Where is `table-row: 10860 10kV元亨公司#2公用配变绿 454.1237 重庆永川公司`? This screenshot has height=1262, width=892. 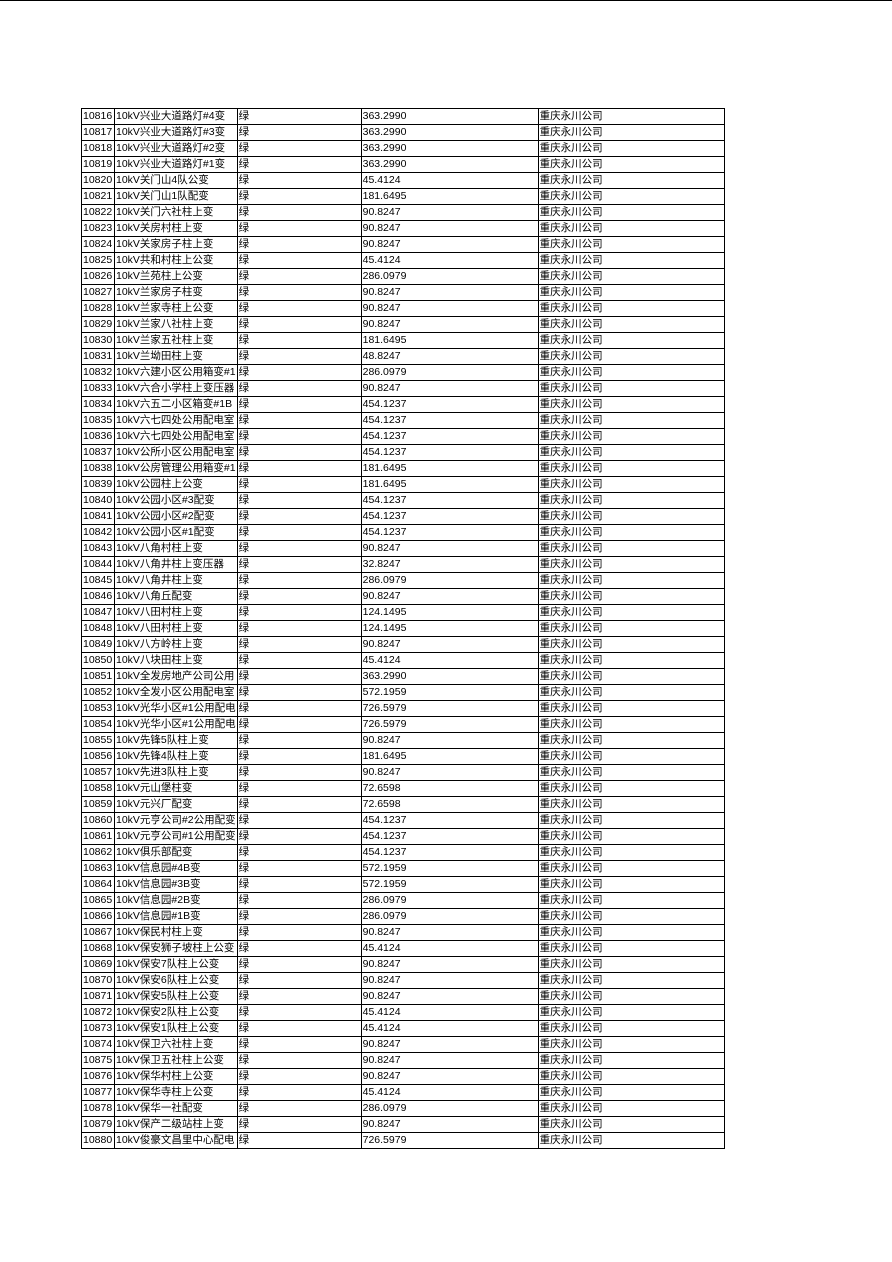 table-row: 10860 10kV元亨公司#2公用配变绿 454.1237 重庆永川公司 is located at coordinates (403, 820).